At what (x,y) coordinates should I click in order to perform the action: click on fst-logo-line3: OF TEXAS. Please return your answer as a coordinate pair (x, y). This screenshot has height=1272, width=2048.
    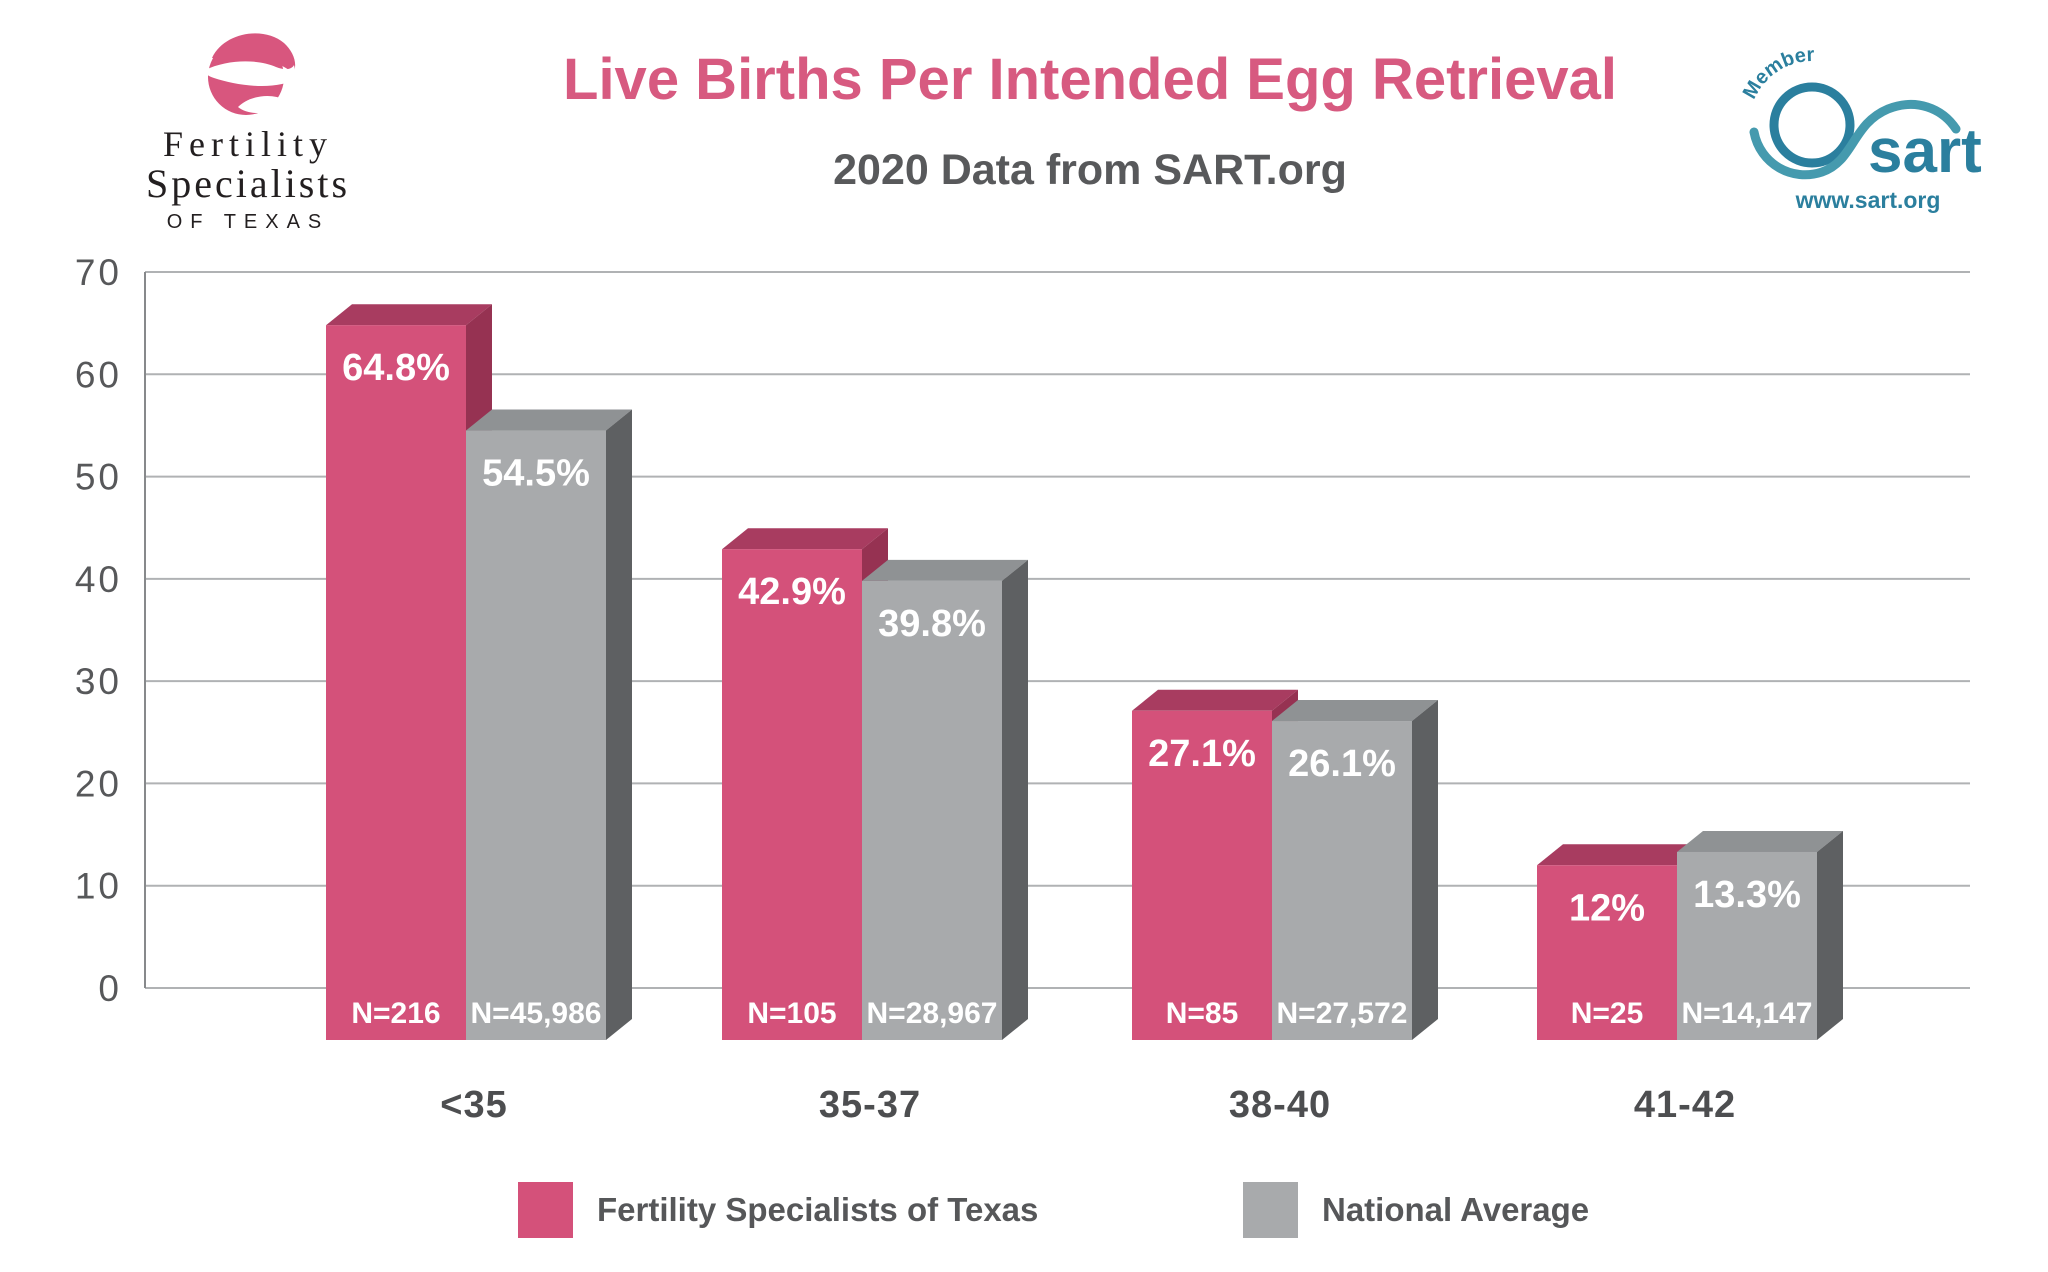
    Looking at the image, I should click on (248, 222).